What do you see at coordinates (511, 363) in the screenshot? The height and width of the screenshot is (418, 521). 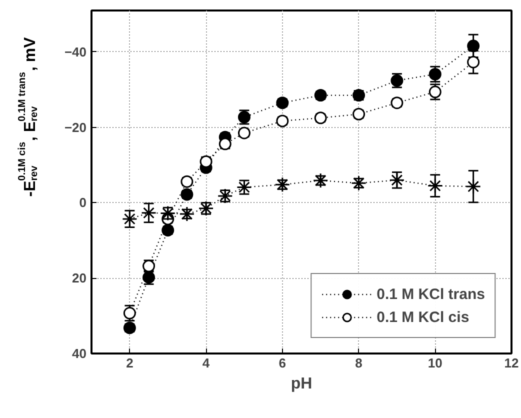 I see `x-tick-label: 12` at bounding box center [511, 363].